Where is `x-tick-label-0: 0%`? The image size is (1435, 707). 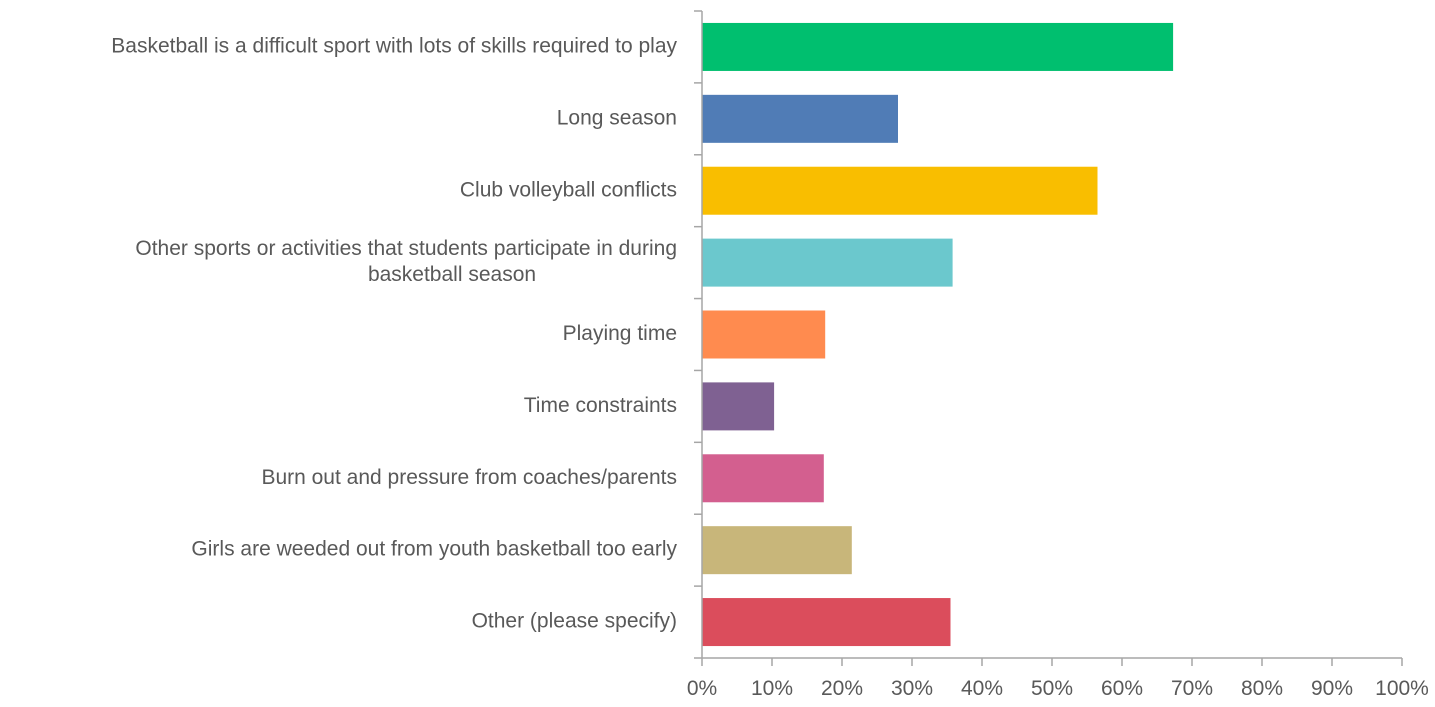 x-tick-label-0: 0% is located at coordinates (702, 688).